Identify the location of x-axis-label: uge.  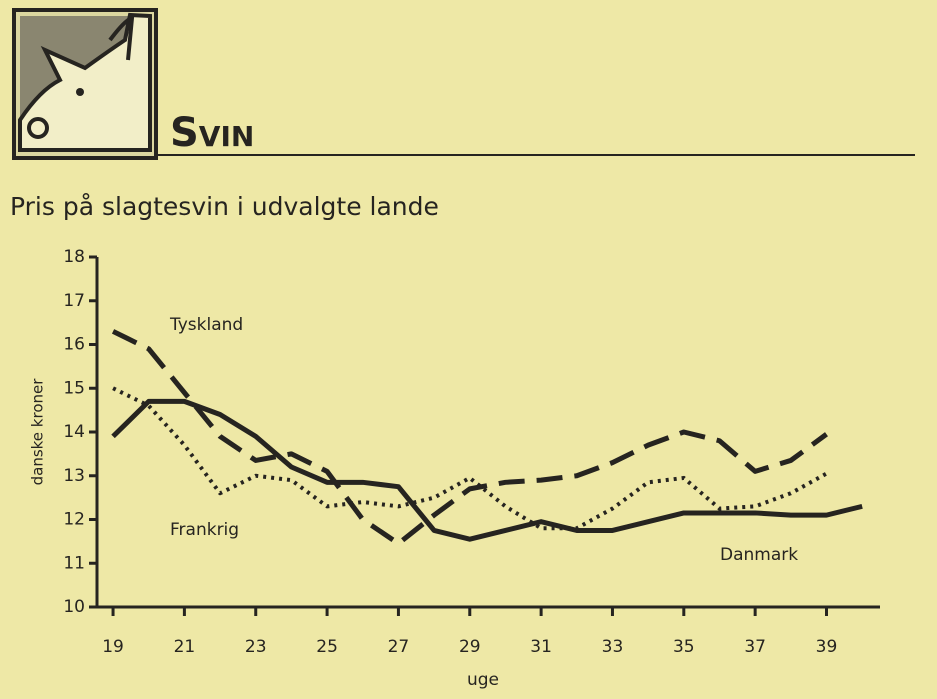
(483, 680).